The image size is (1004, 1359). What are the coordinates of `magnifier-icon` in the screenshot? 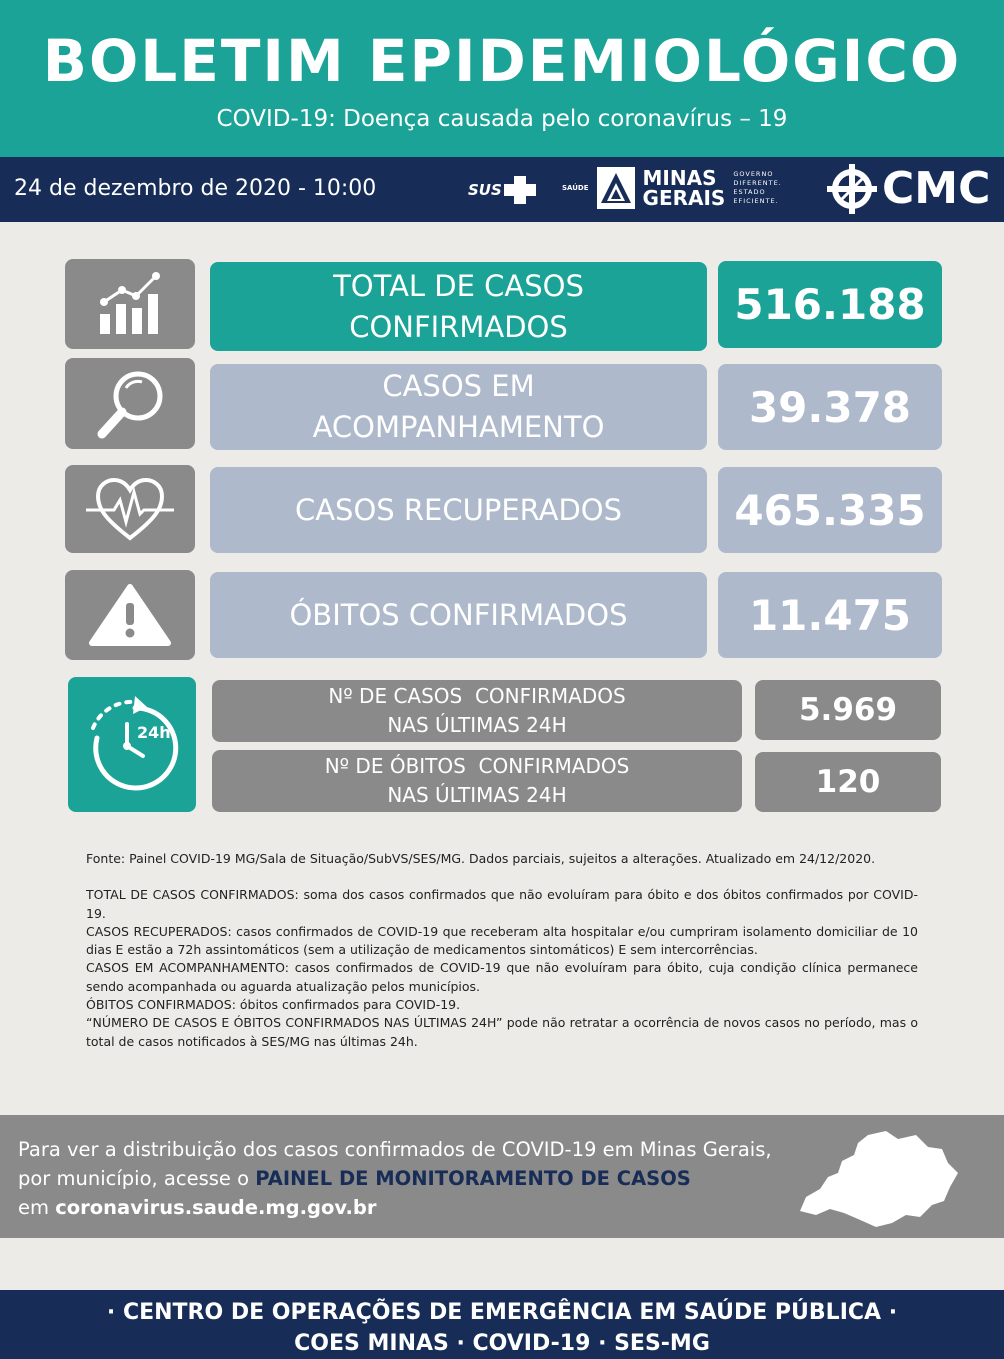 It's located at (130, 404).